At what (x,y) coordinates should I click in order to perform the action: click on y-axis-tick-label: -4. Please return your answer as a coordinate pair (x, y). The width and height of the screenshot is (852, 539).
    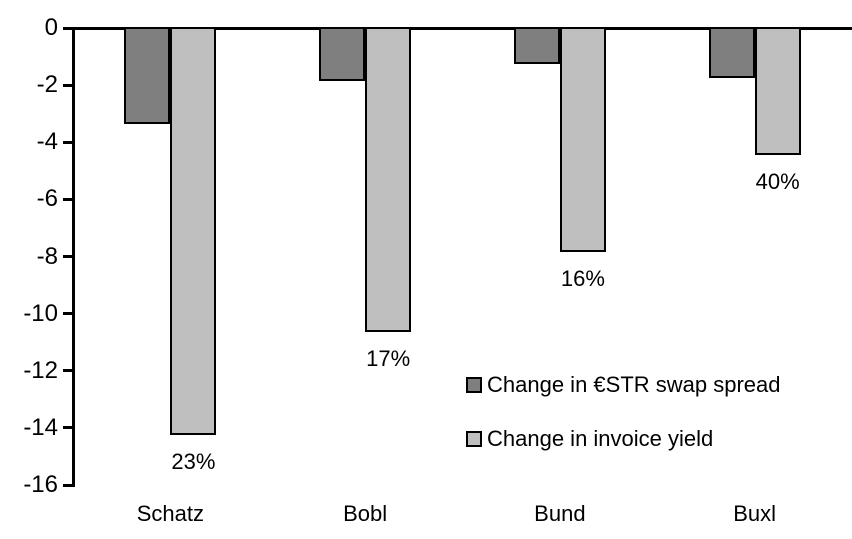
    Looking at the image, I should click on (47, 142).